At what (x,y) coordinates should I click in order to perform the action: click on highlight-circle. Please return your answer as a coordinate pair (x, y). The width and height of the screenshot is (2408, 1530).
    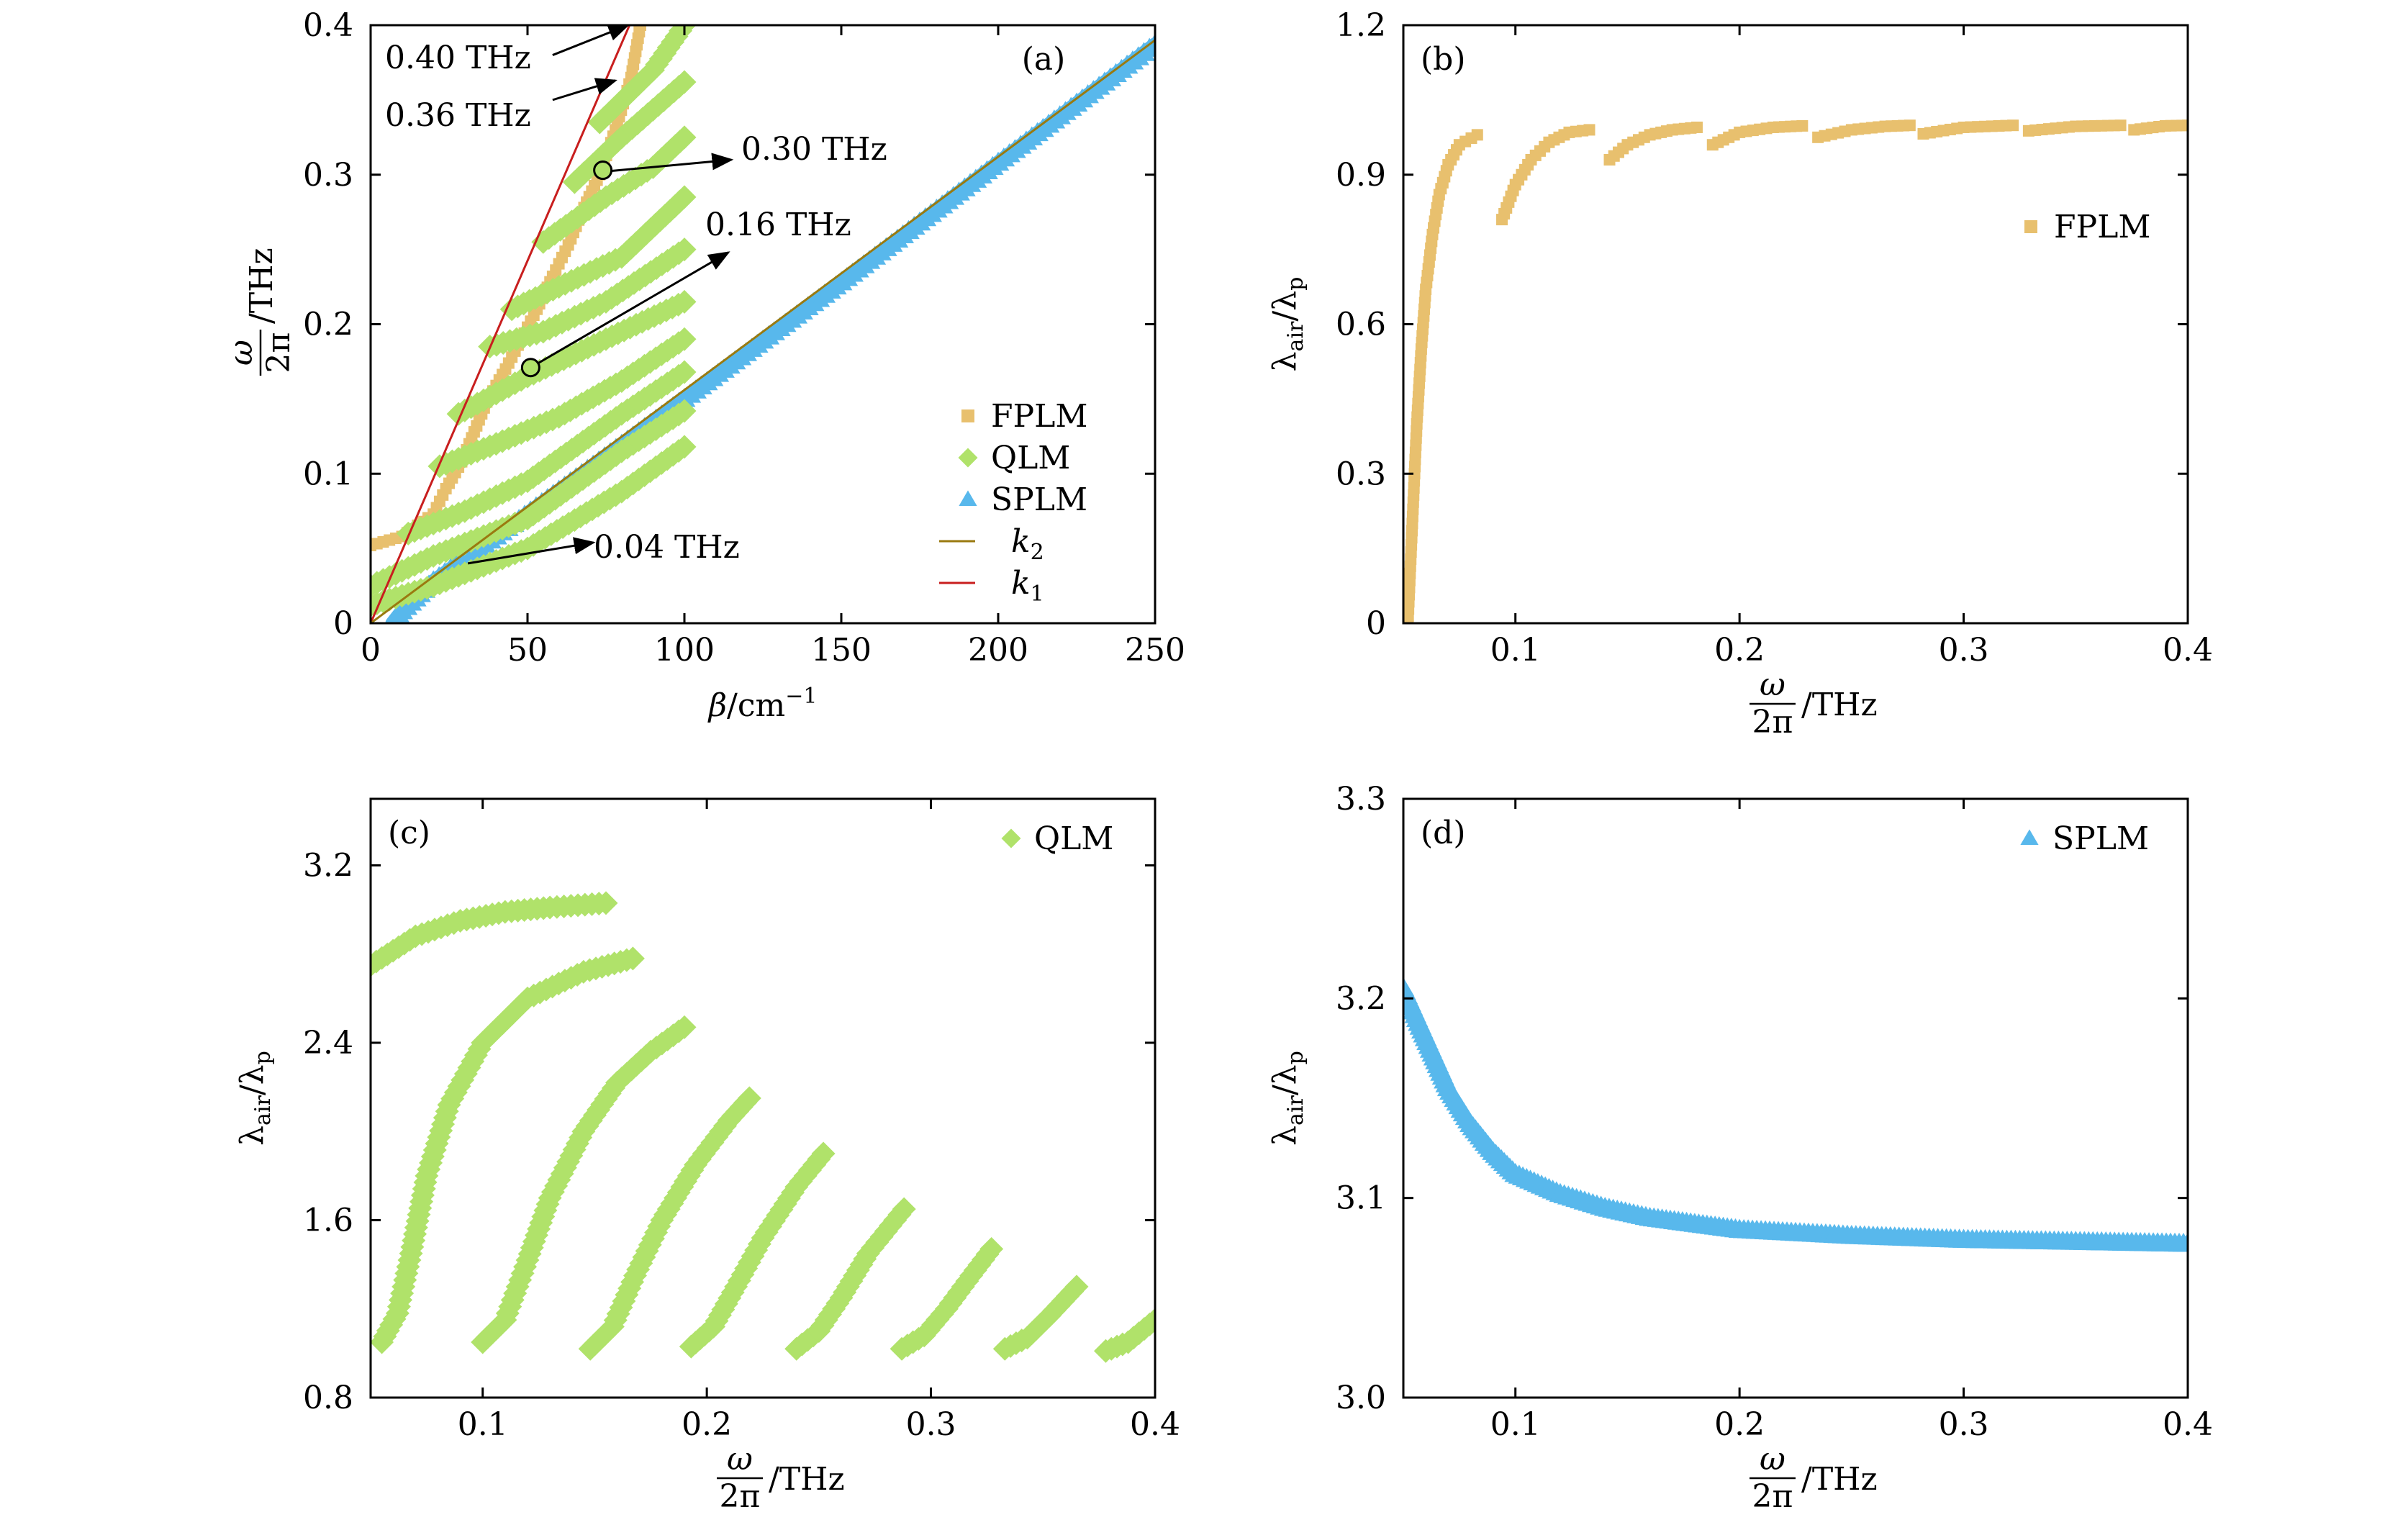
    Looking at the image, I should click on (603, 170).